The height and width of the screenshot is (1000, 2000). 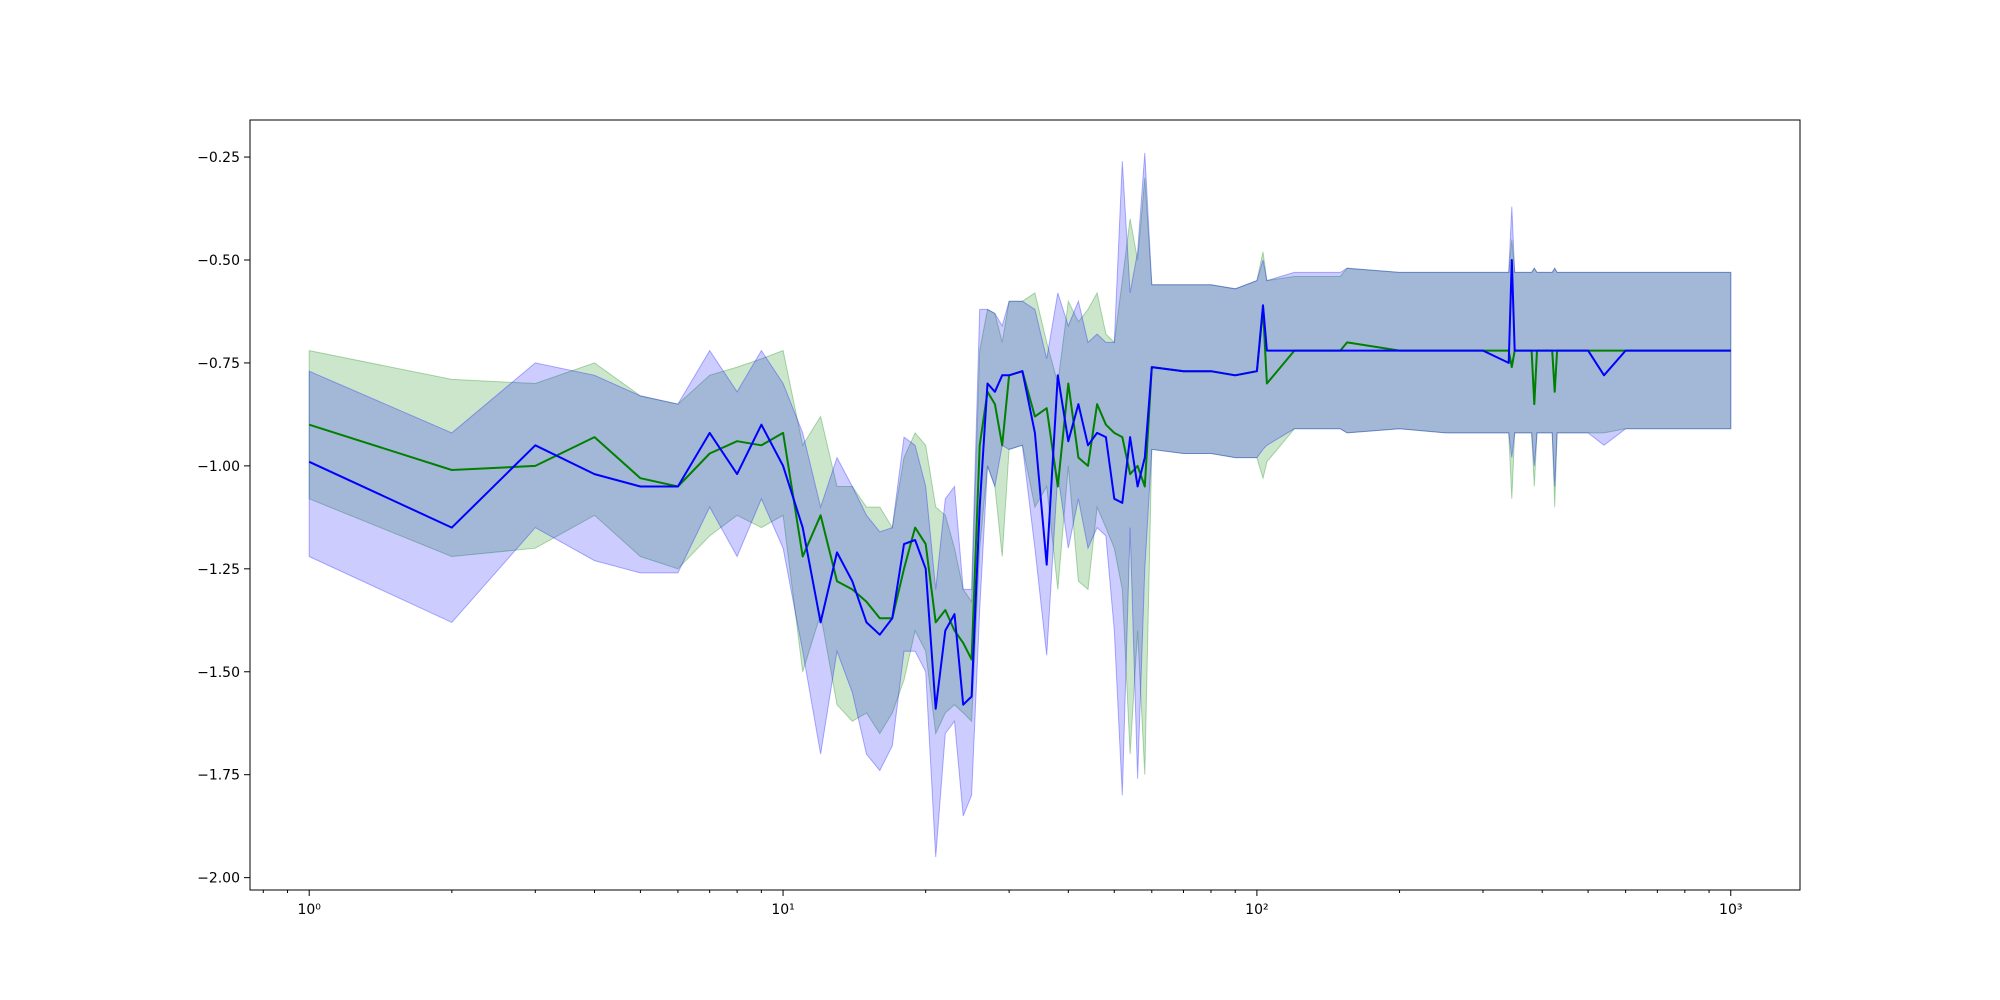 What do you see at coordinates (218, 776) in the screenshot?
I see `y-tick-label: −1.75` at bounding box center [218, 776].